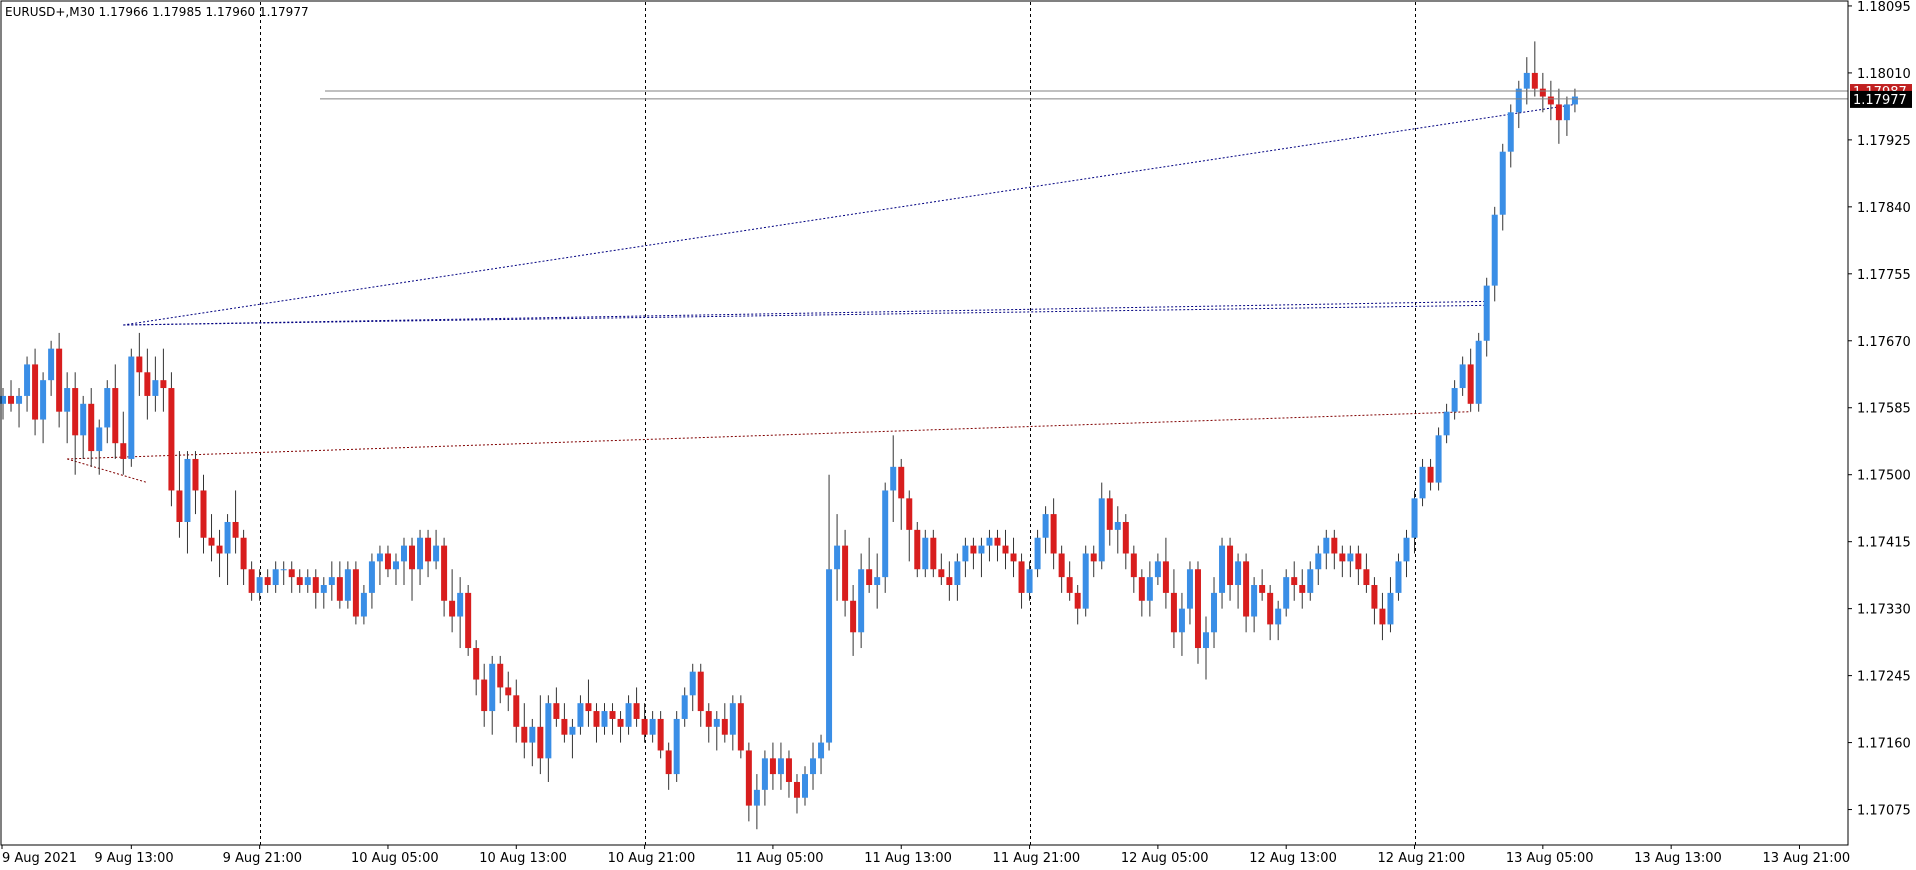  Describe the element at coordinates (1880, 100) in the screenshot. I see `bid-price-label: 1.17977` at that location.